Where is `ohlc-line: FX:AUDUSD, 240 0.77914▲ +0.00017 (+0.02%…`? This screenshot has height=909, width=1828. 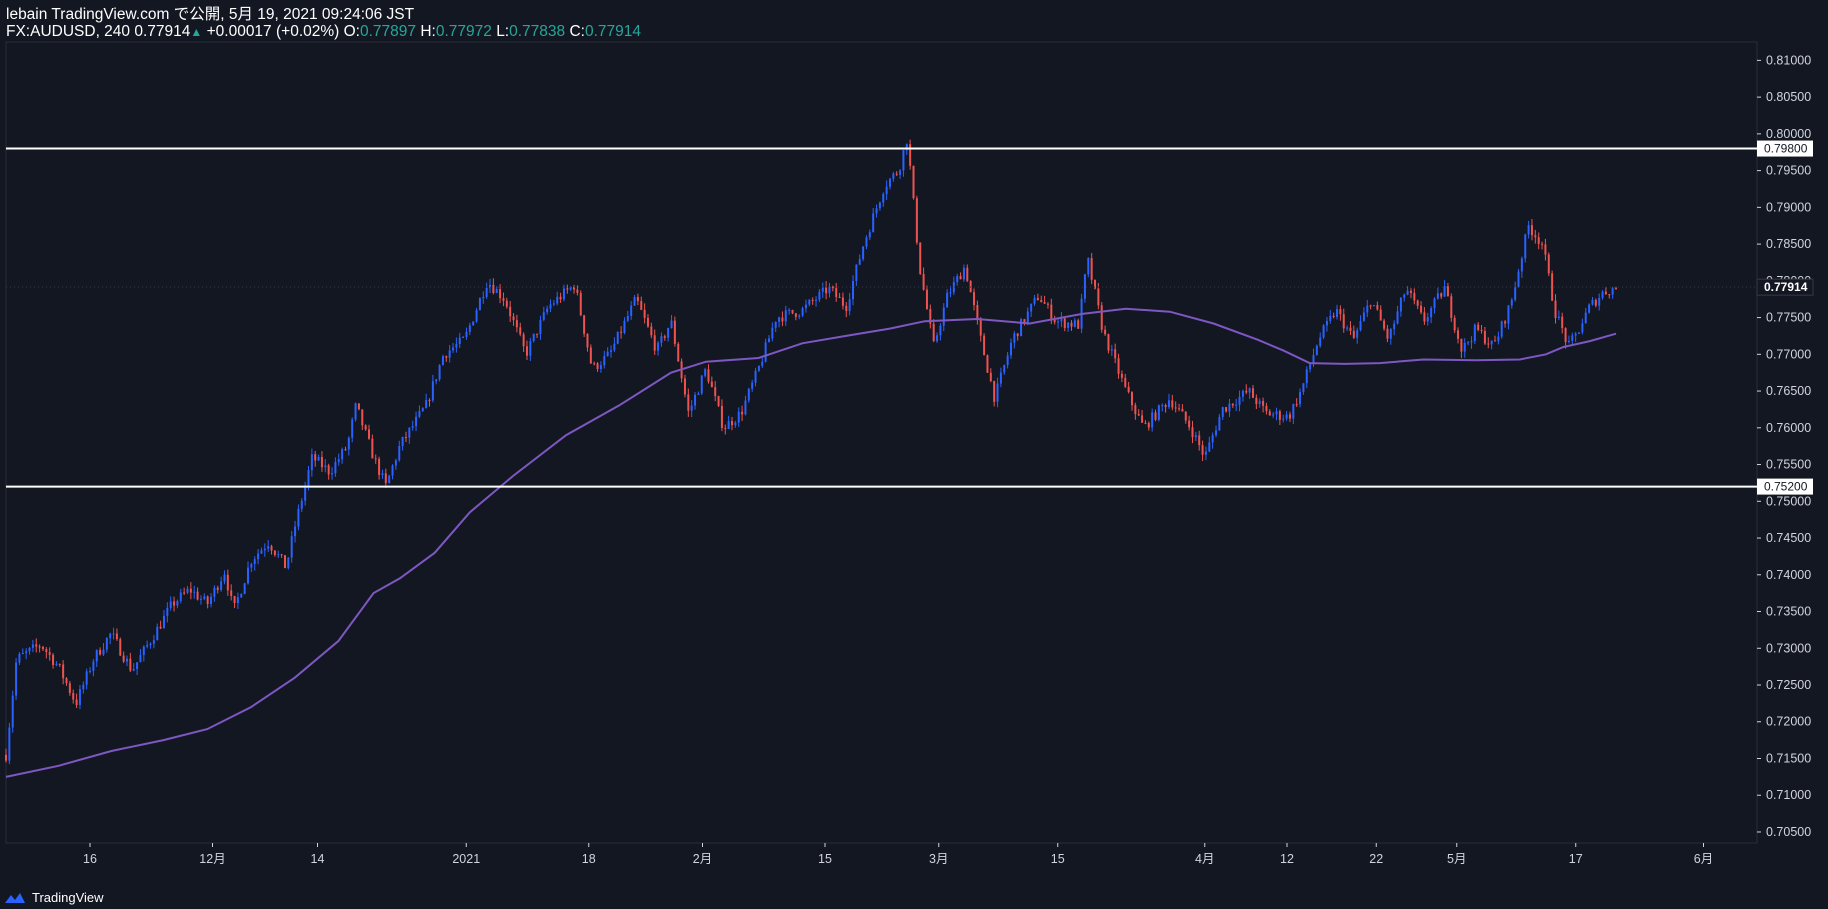
ohlc-line: FX:AUDUSD, 240 0.77914▲ +0.00017 (+0.02%… is located at coordinates (323, 32).